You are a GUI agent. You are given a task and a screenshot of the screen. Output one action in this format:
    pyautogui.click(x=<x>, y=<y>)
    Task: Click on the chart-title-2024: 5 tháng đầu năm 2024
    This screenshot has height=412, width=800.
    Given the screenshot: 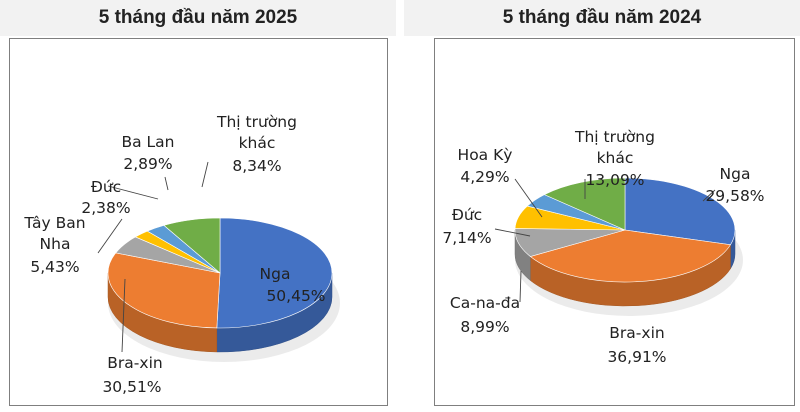 What is the action you would take?
    pyautogui.click(x=602, y=18)
    